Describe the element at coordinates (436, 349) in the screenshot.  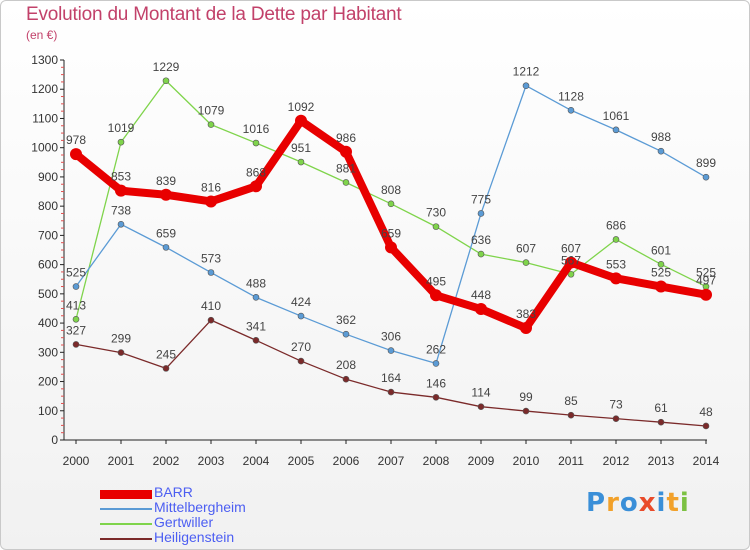
I see `data-label-mittelbergheim: 262` at that location.